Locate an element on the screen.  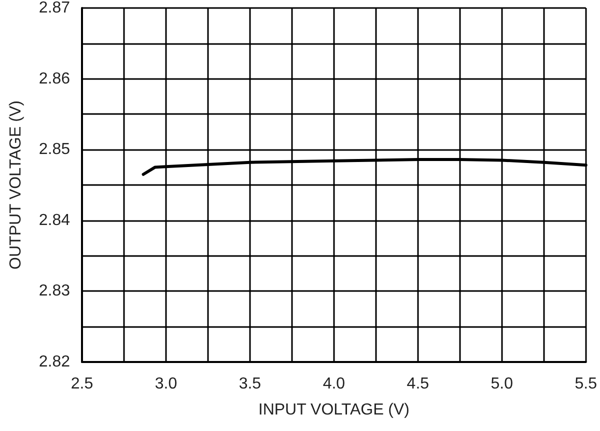
y-tick-label: 2.85 is located at coordinates (54, 149).